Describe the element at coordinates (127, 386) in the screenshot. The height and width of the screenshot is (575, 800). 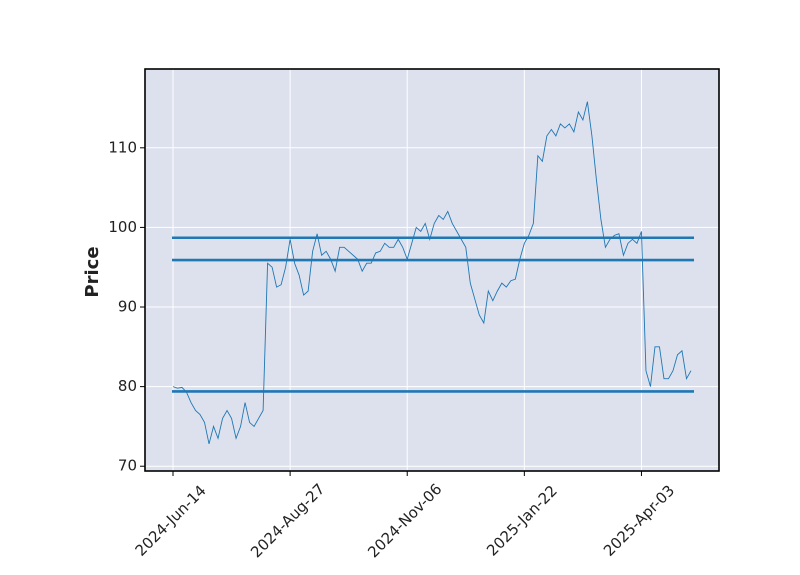
I see `y-tick-label: 80` at that location.